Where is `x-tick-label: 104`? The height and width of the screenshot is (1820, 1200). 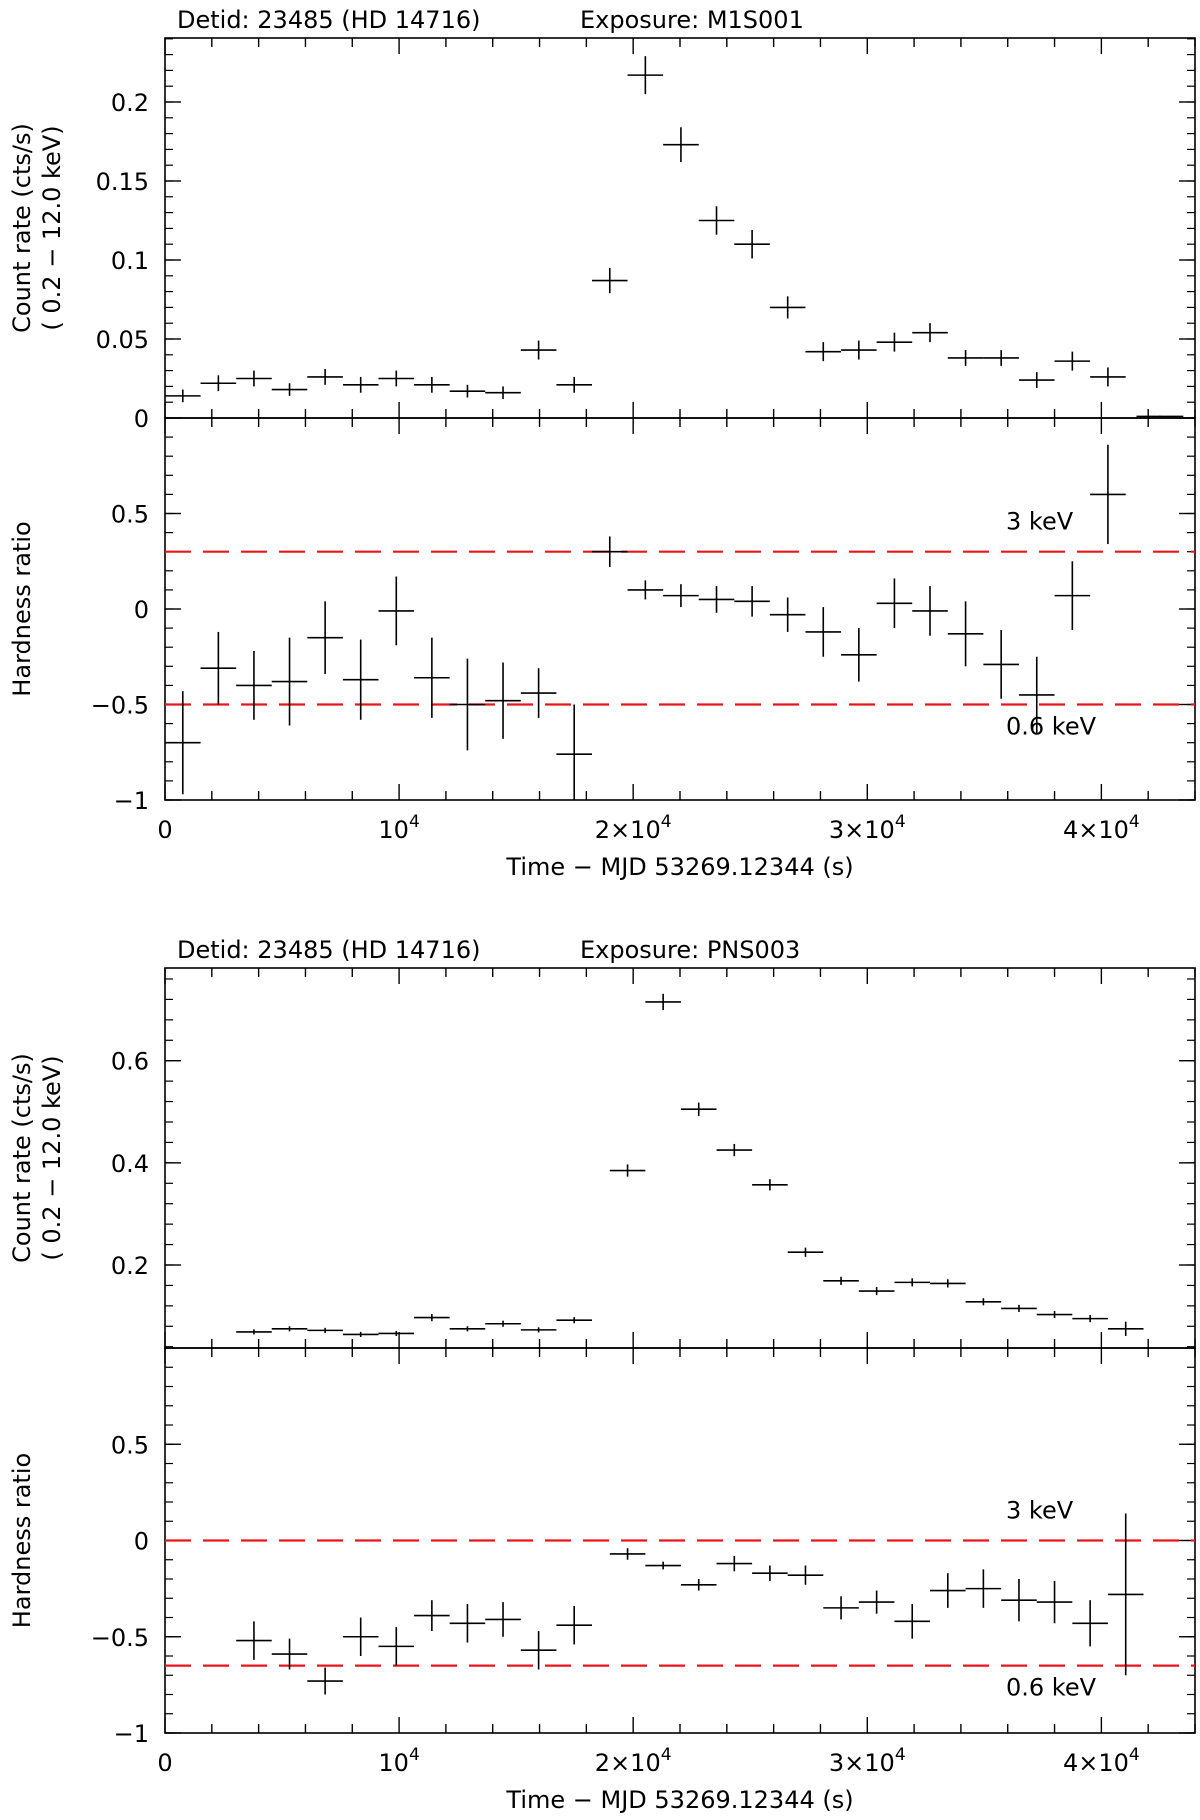
x-tick-label: 104 is located at coordinates (398, 828).